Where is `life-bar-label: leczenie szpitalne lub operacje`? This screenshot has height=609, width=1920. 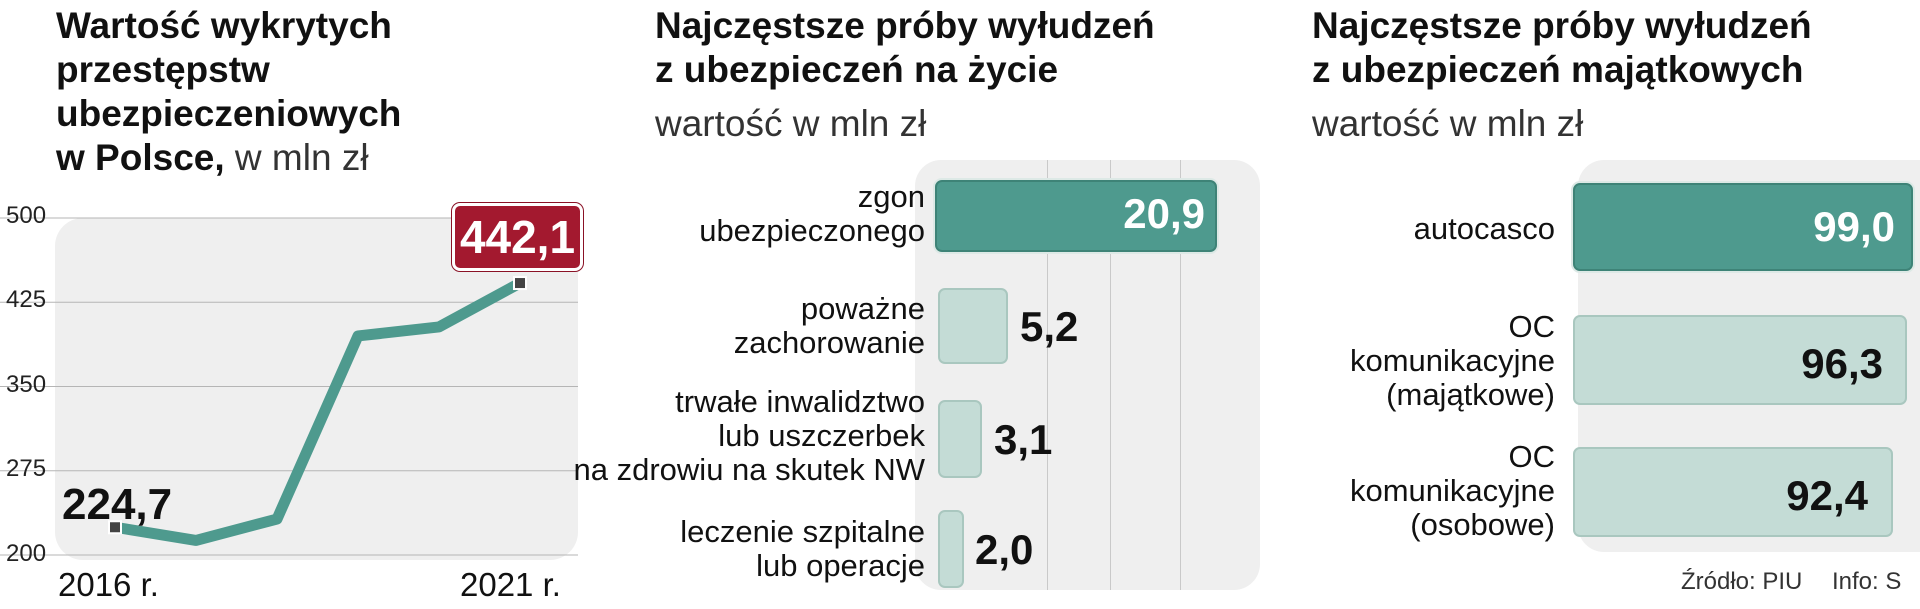
life-bar-label: leczenie szpitalne lub operacje is located at coordinates (742, 549).